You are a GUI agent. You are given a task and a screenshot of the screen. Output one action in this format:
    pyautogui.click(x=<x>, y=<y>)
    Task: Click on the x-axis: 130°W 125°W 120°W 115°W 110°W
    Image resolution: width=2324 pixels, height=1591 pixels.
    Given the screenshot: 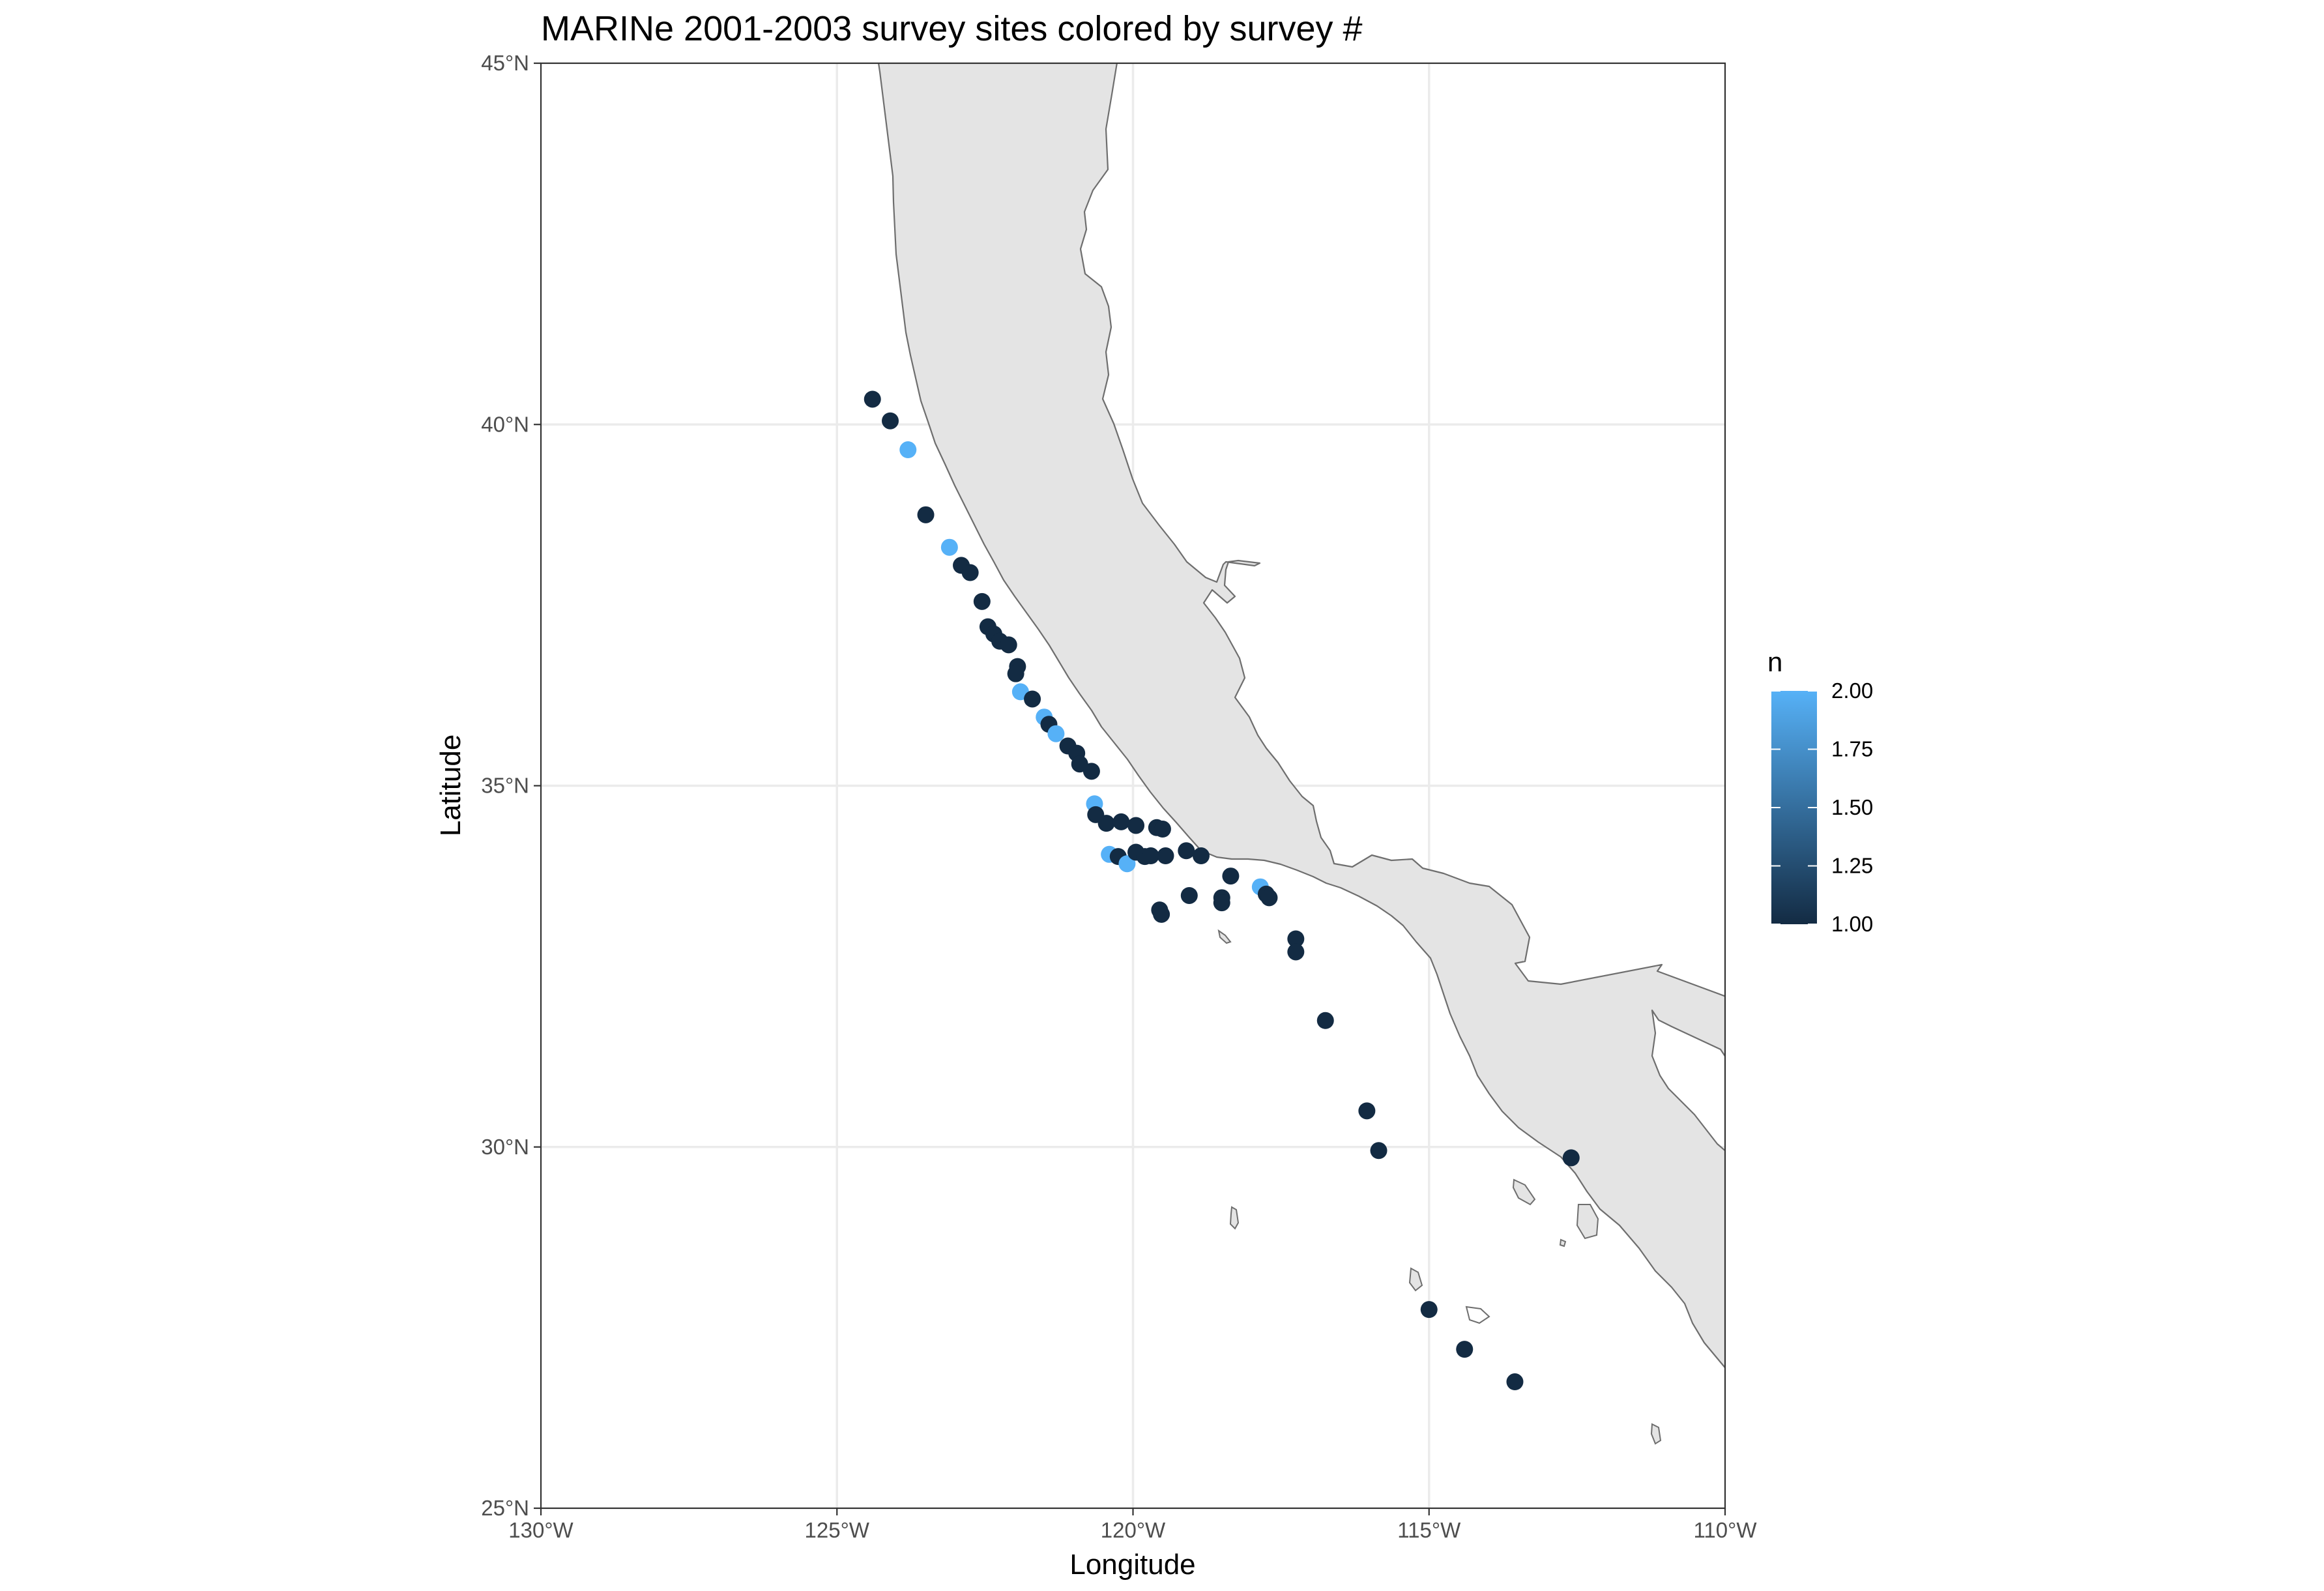 What is the action you would take?
    pyautogui.click(x=1132, y=1525)
    